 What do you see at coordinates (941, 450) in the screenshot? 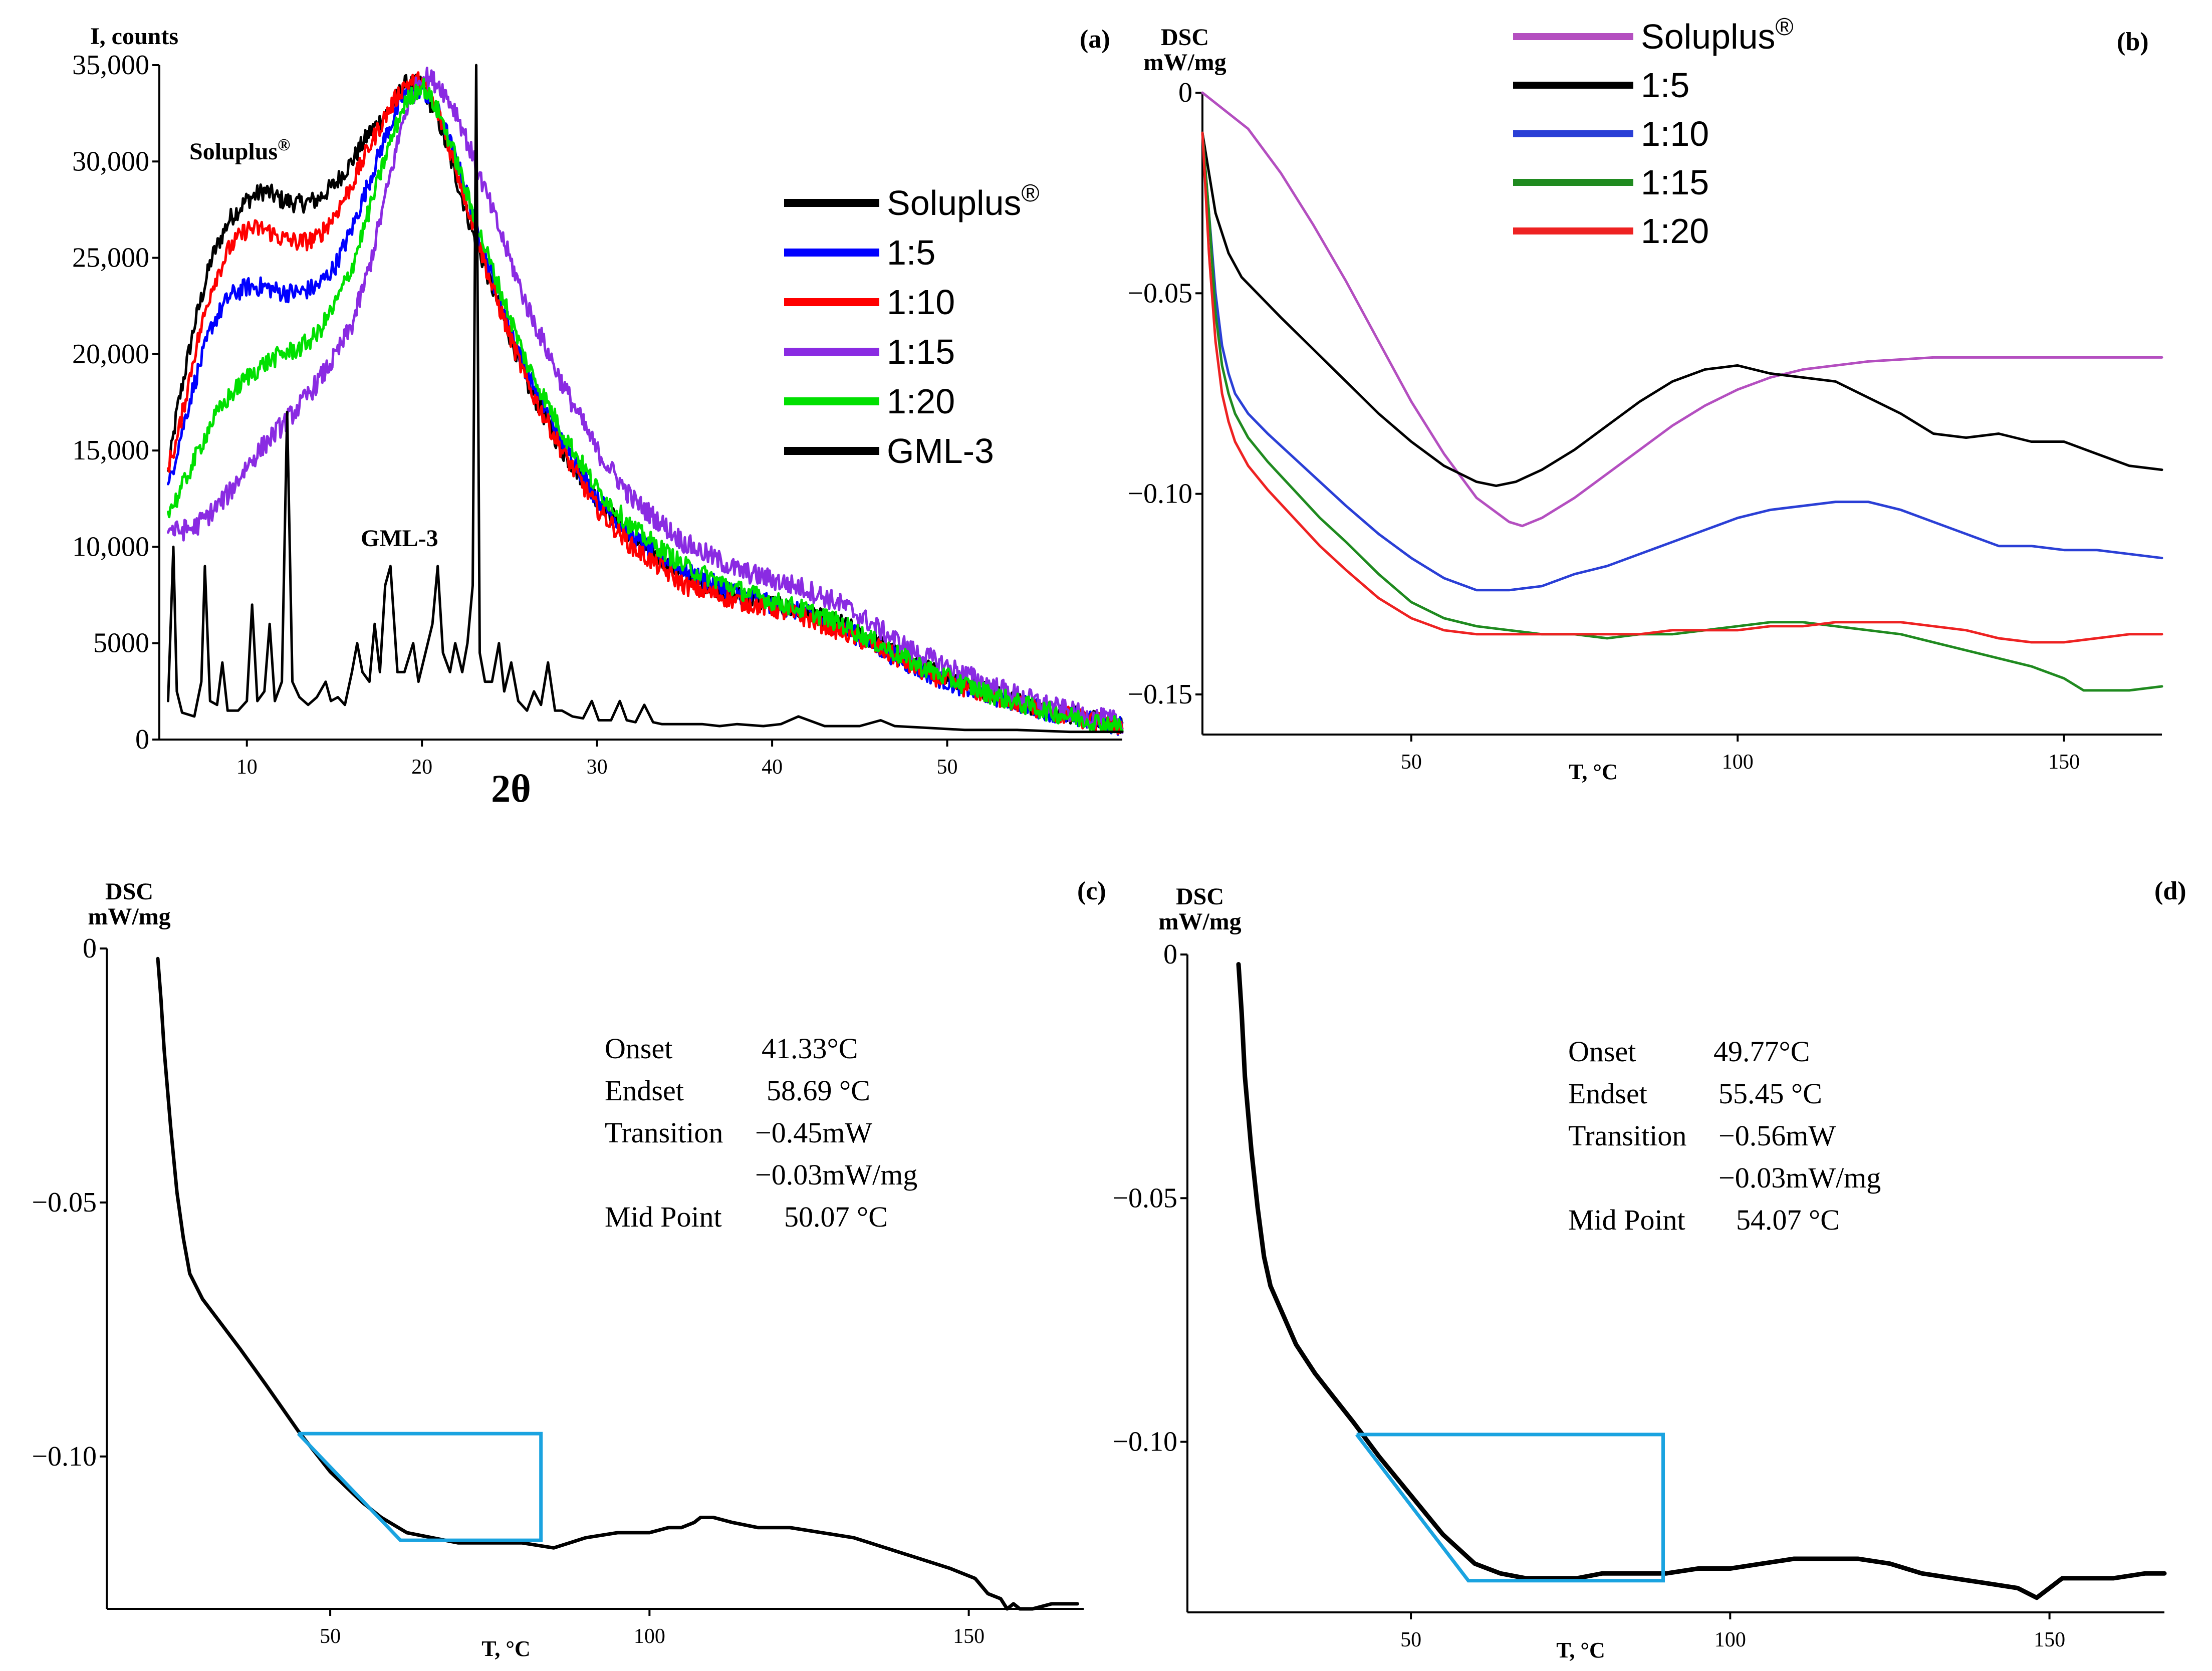
I see `legend-label: GML-3` at bounding box center [941, 450].